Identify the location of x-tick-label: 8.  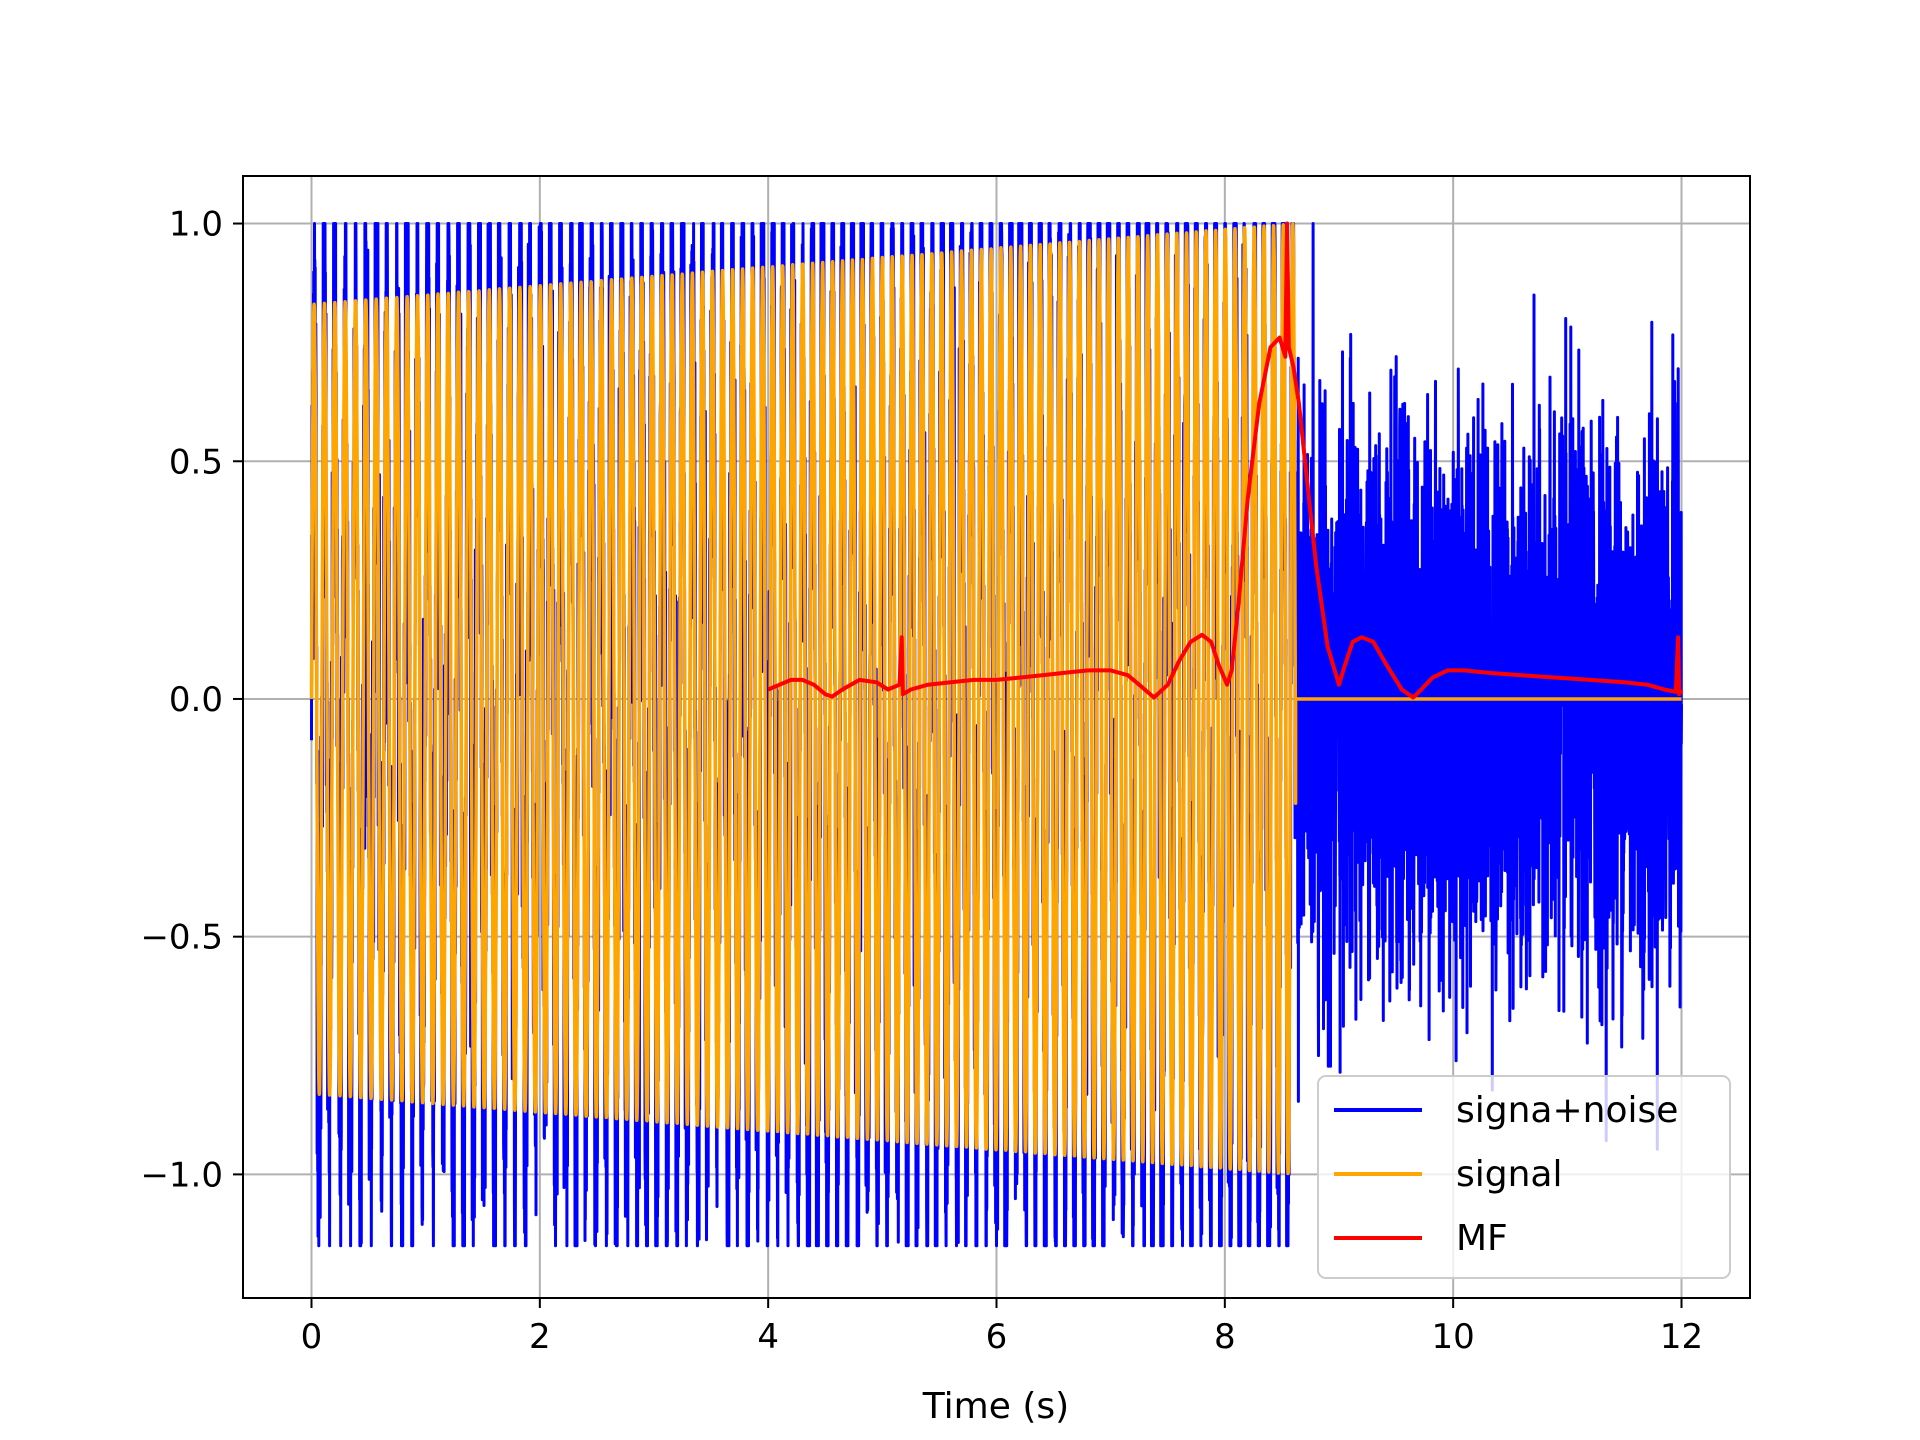
(1225, 1337).